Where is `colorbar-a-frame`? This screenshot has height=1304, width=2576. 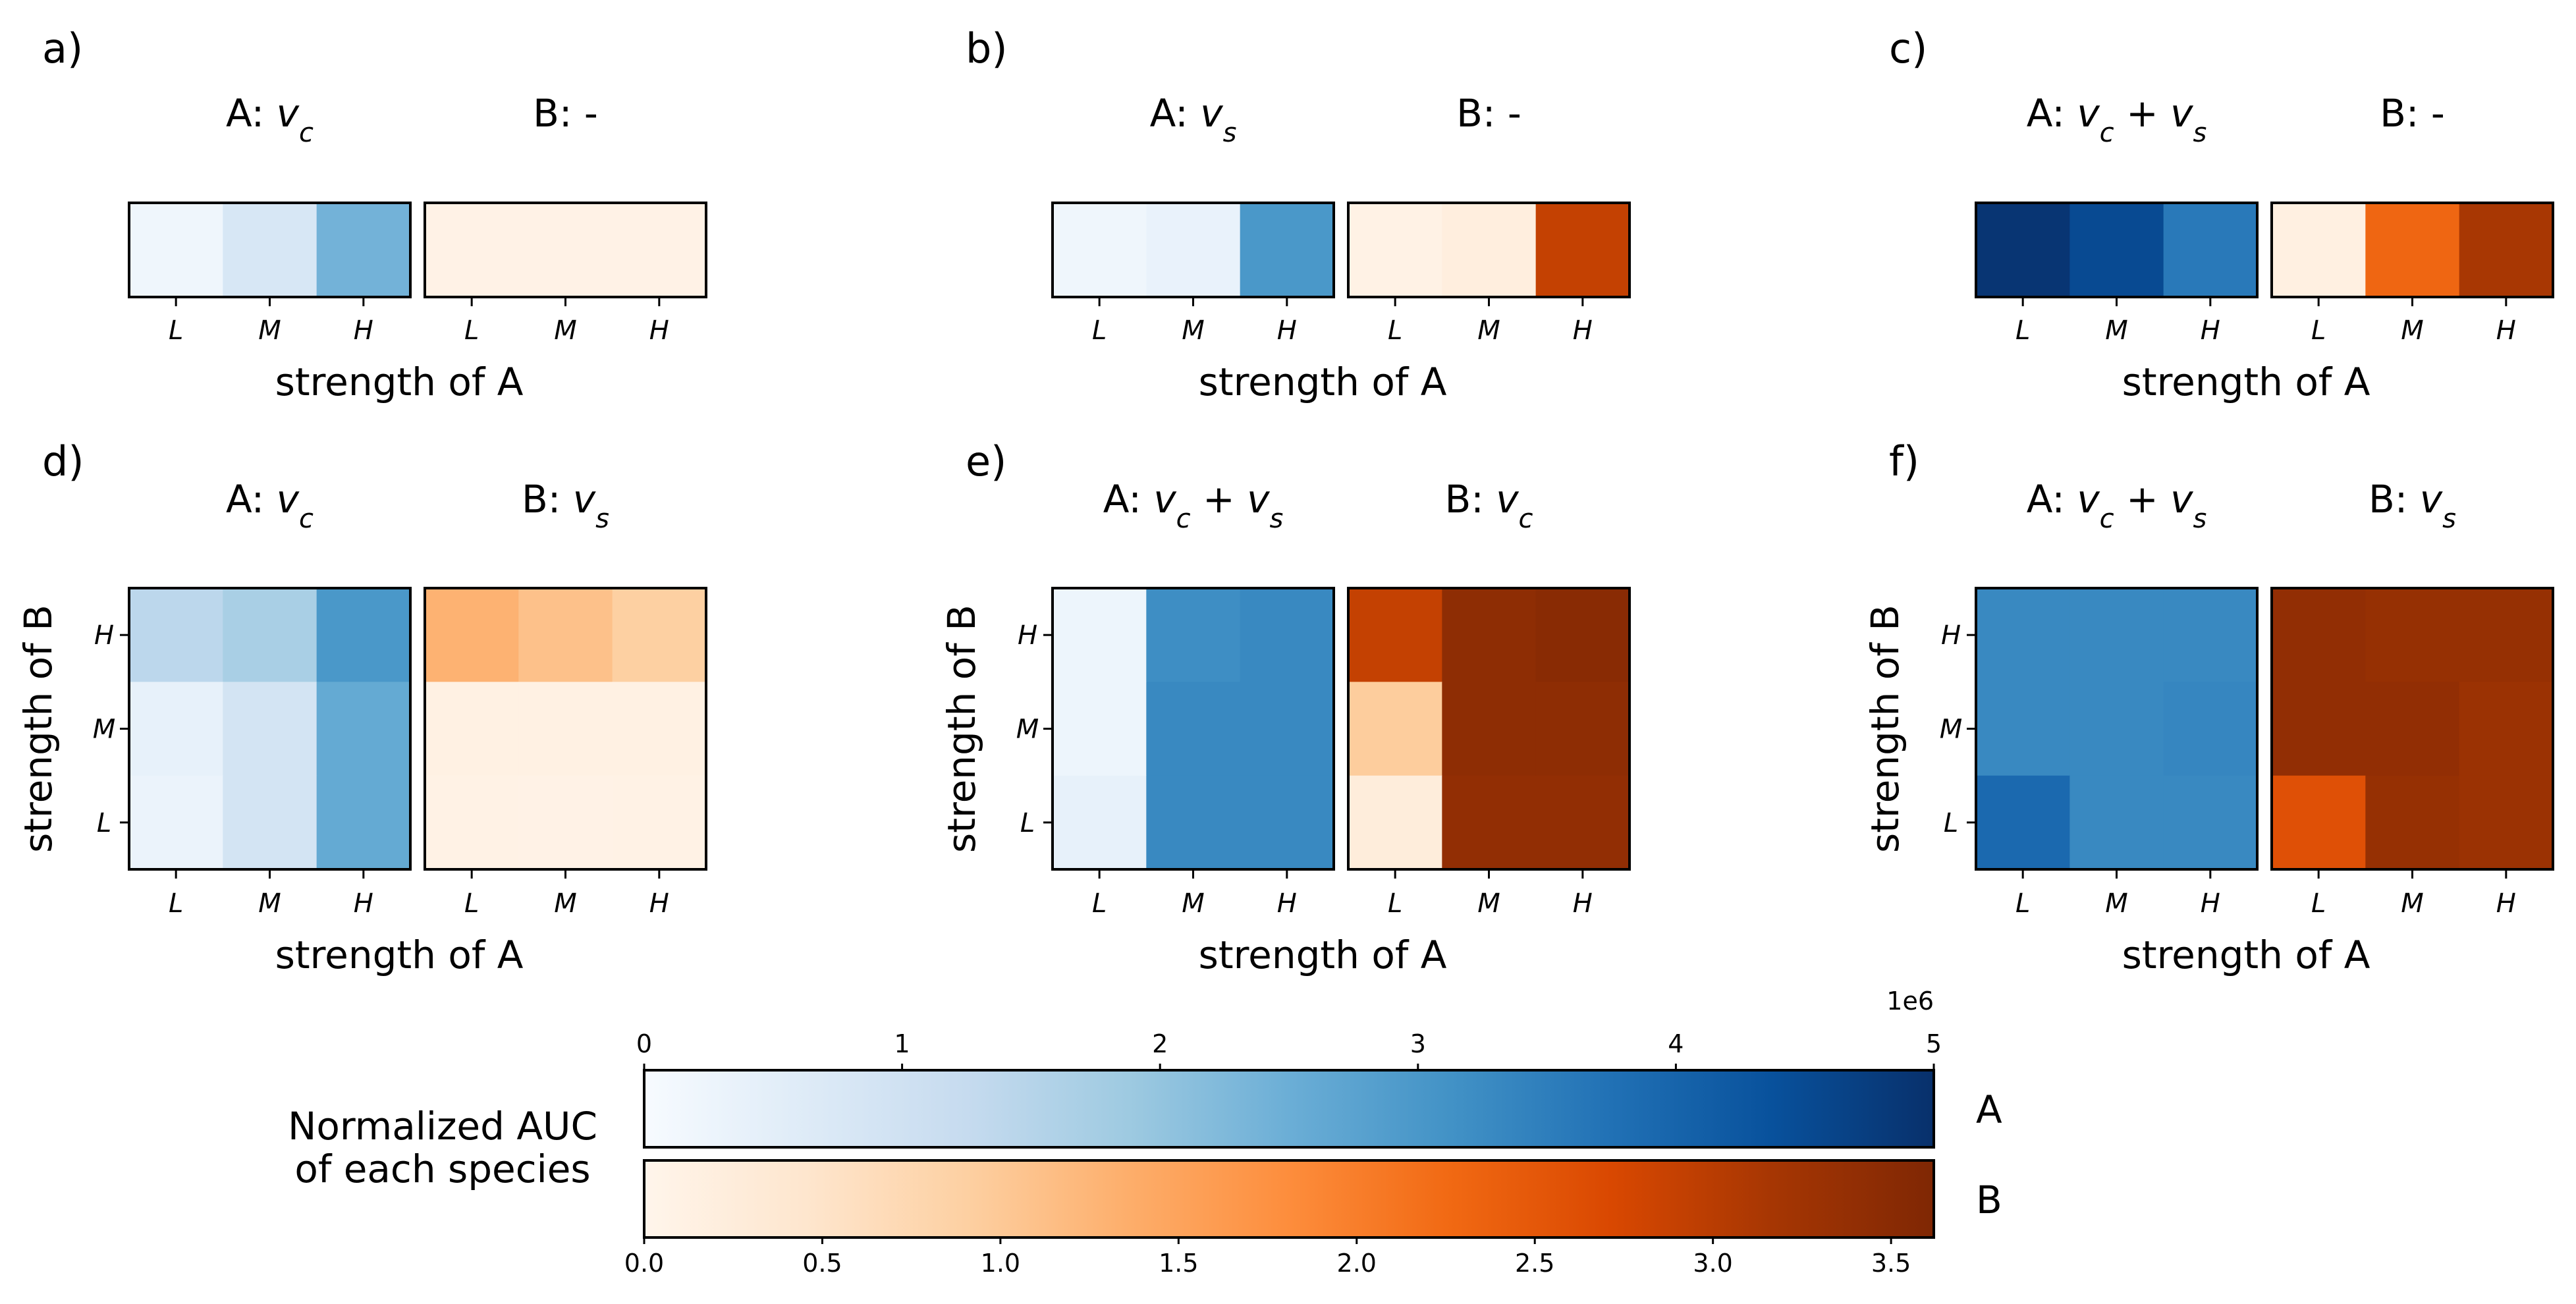
colorbar-a-frame is located at coordinates (1289, 1109).